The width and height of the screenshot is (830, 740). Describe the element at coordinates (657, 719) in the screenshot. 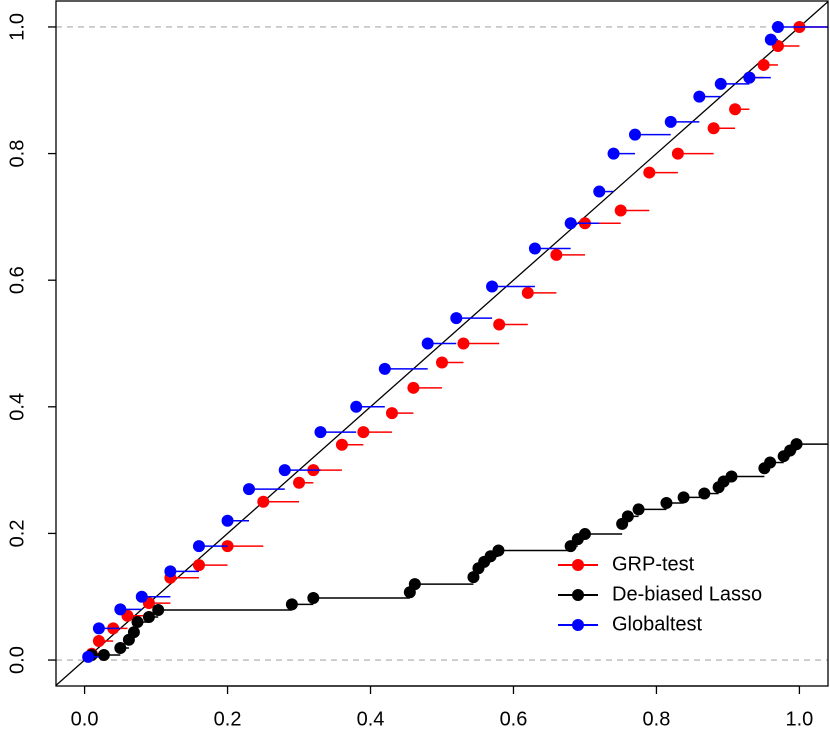

I see `x-tick-label: 0.8` at that location.